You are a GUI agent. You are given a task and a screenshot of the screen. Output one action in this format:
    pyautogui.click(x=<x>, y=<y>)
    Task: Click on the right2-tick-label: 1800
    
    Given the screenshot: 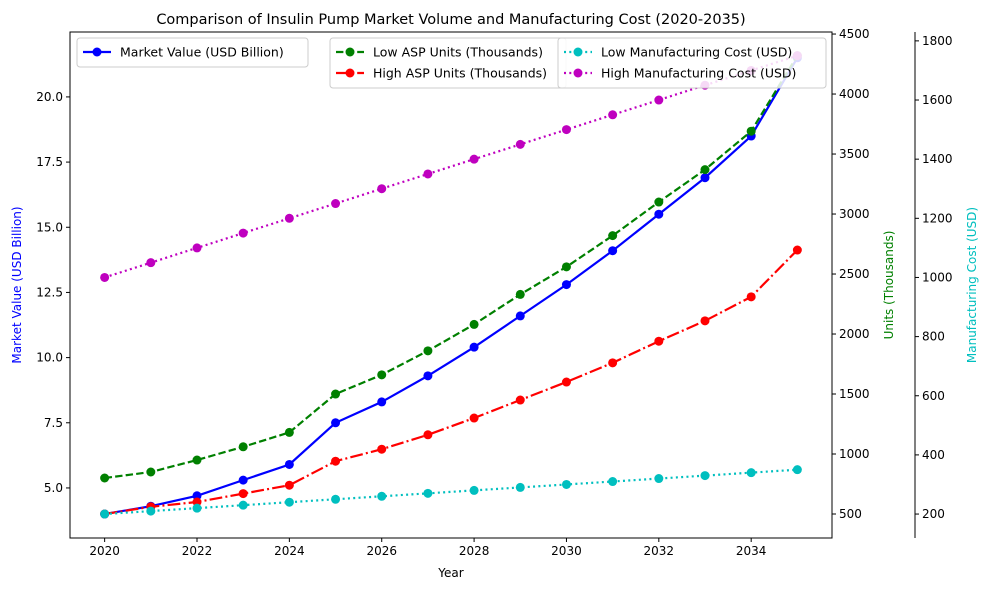 What is the action you would take?
    pyautogui.click(x=937, y=41)
    